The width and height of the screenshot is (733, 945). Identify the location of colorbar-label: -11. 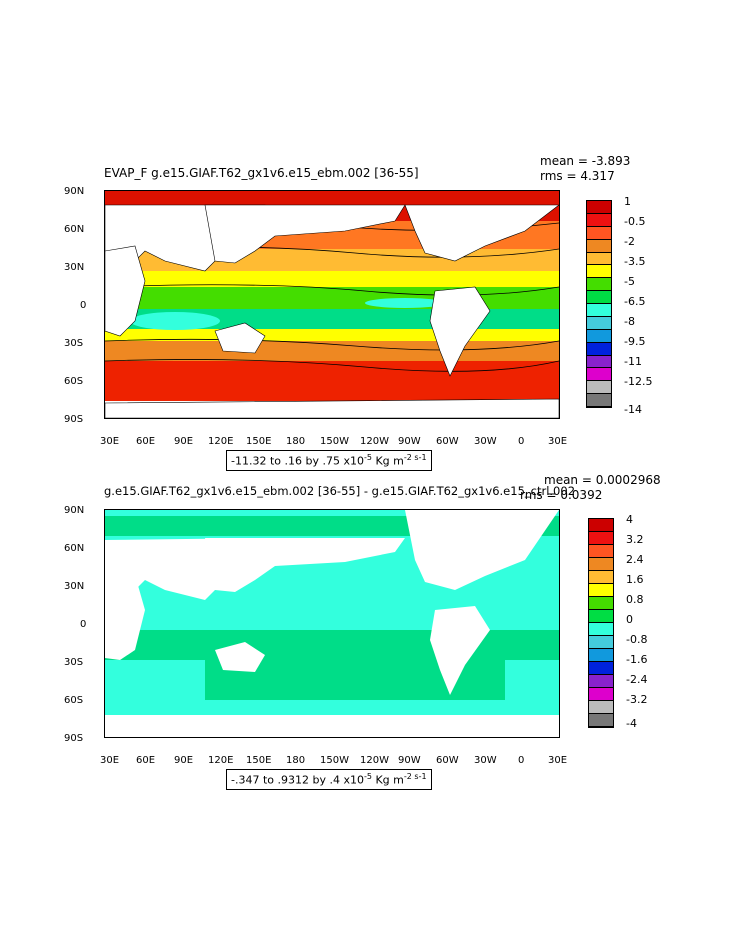
(633, 361).